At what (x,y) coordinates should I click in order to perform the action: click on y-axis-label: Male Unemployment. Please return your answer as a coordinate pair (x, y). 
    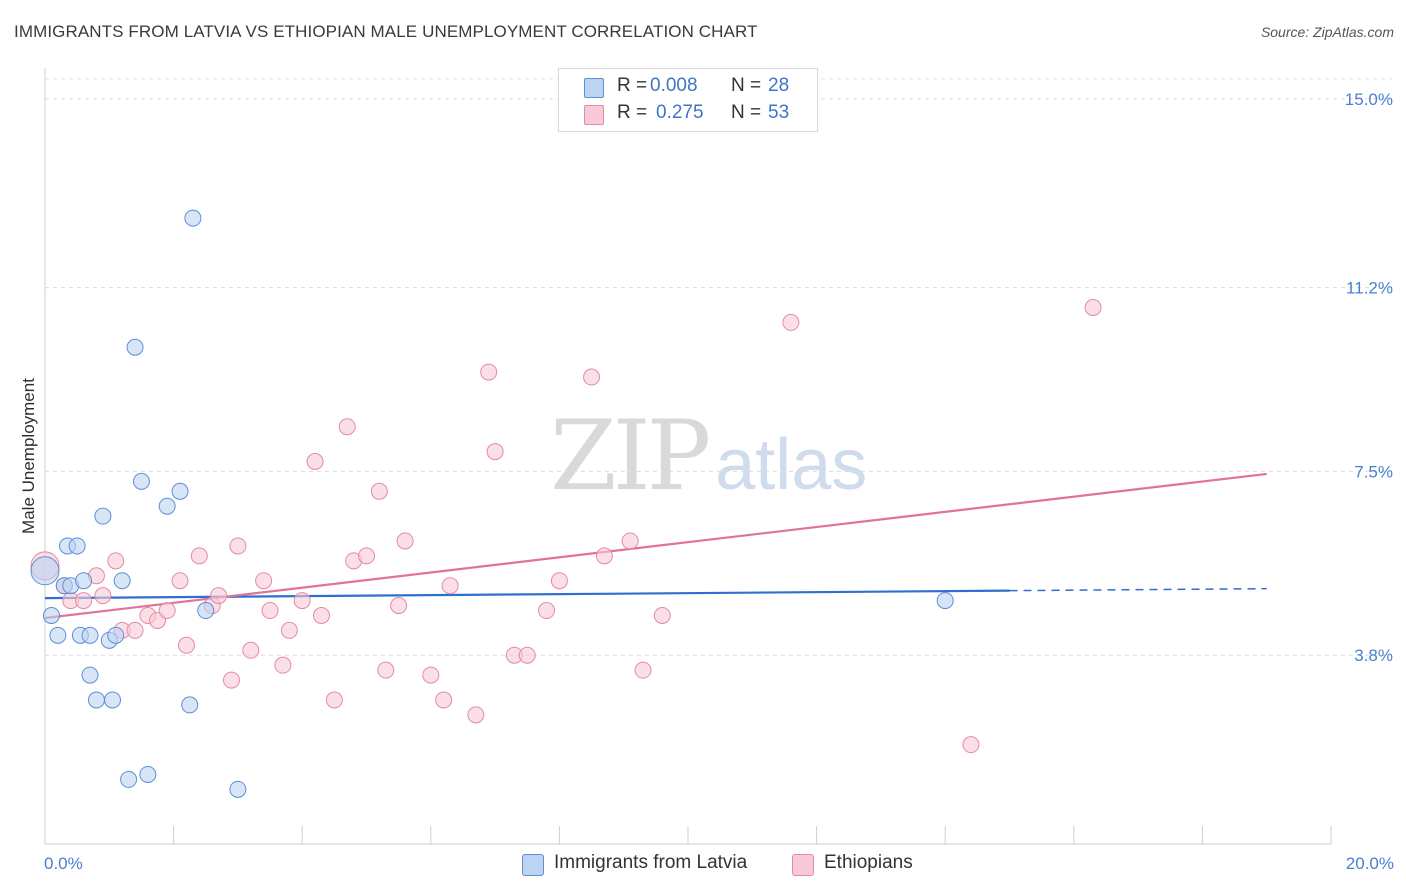
    Looking at the image, I should click on (28, 456).